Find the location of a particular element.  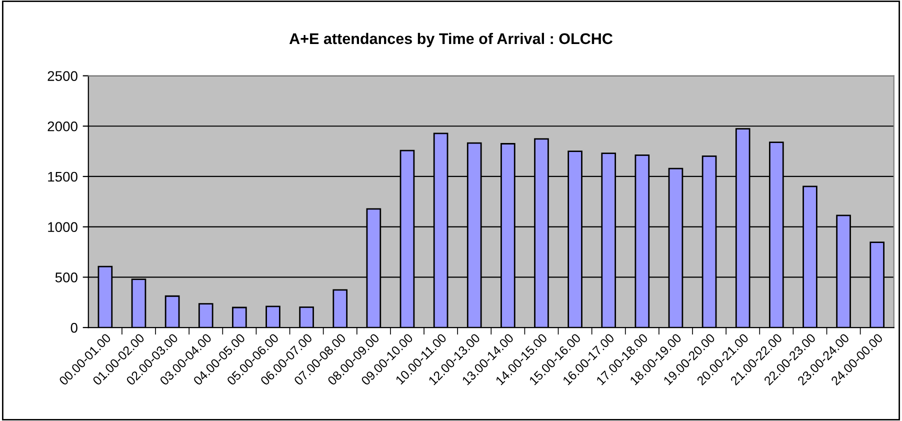

y-tick-label: 2500 is located at coordinates (63, 76).